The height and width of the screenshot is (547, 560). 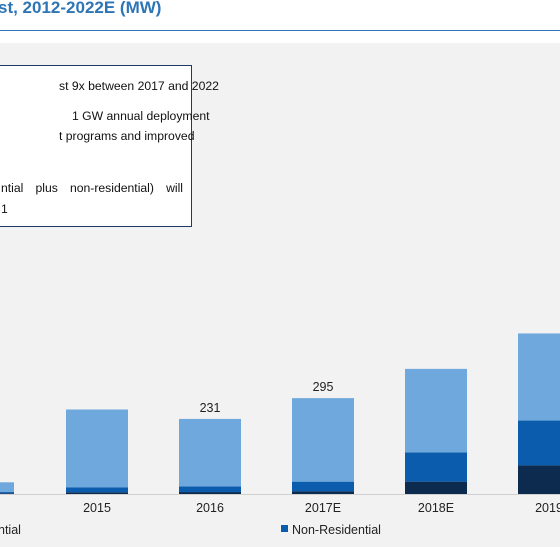 I want to click on data-label-2016: 231, so click(x=210, y=408).